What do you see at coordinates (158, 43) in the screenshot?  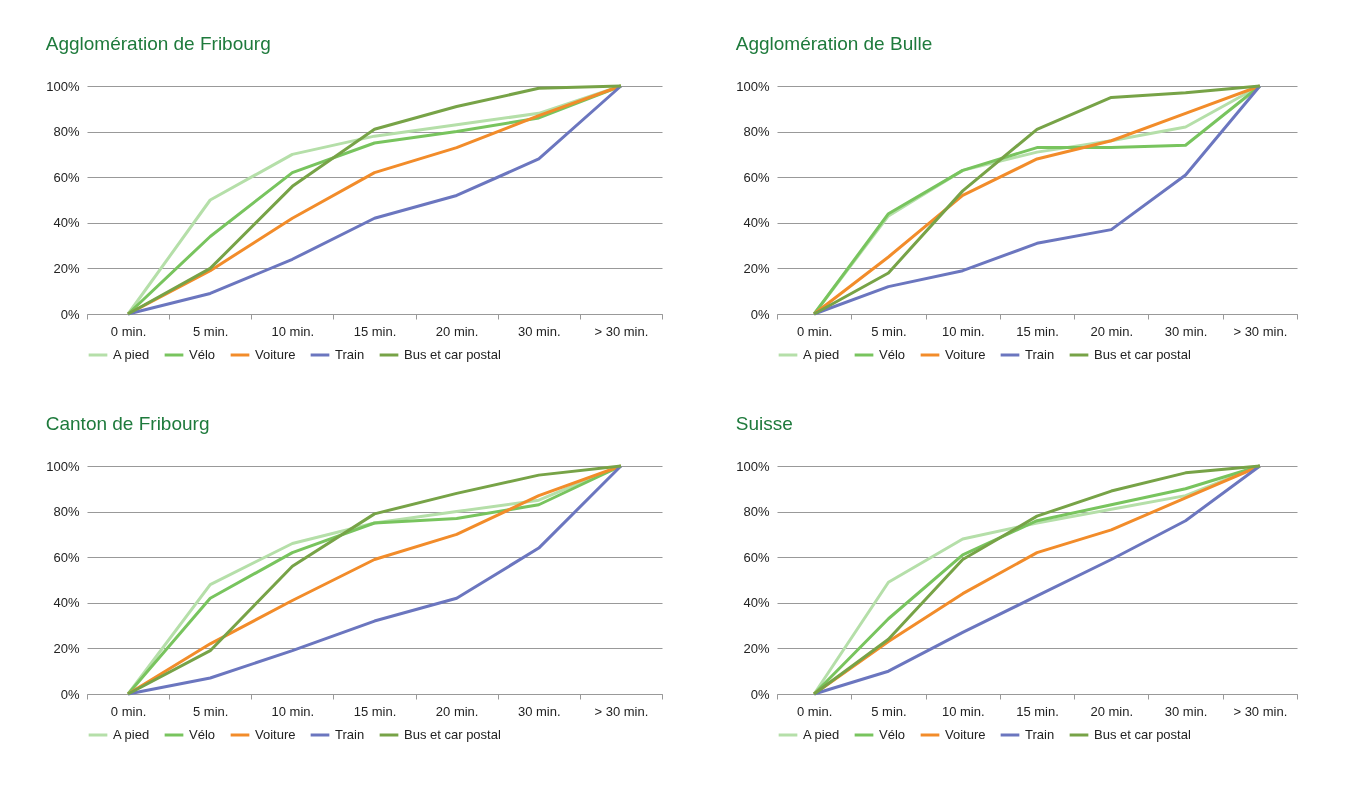 I see `chart-title: Agglomération de Fribourg` at bounding box center [158, 43].